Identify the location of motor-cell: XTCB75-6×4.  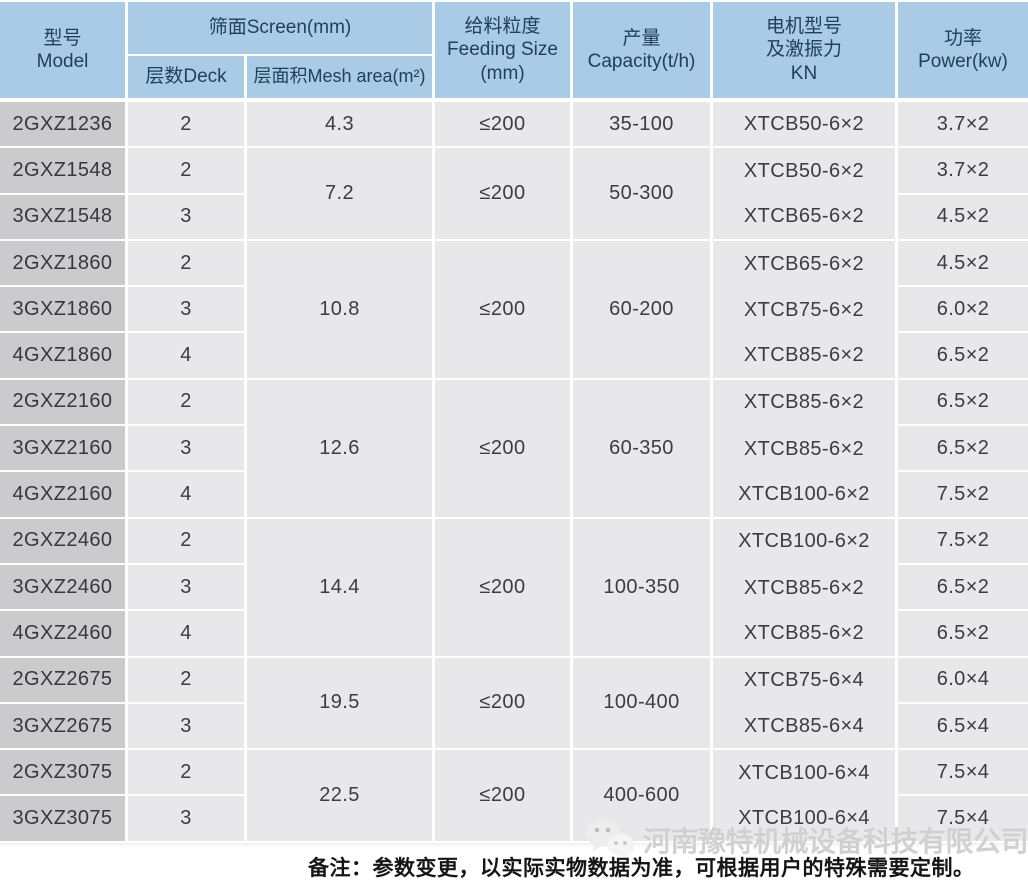
(805, 680).